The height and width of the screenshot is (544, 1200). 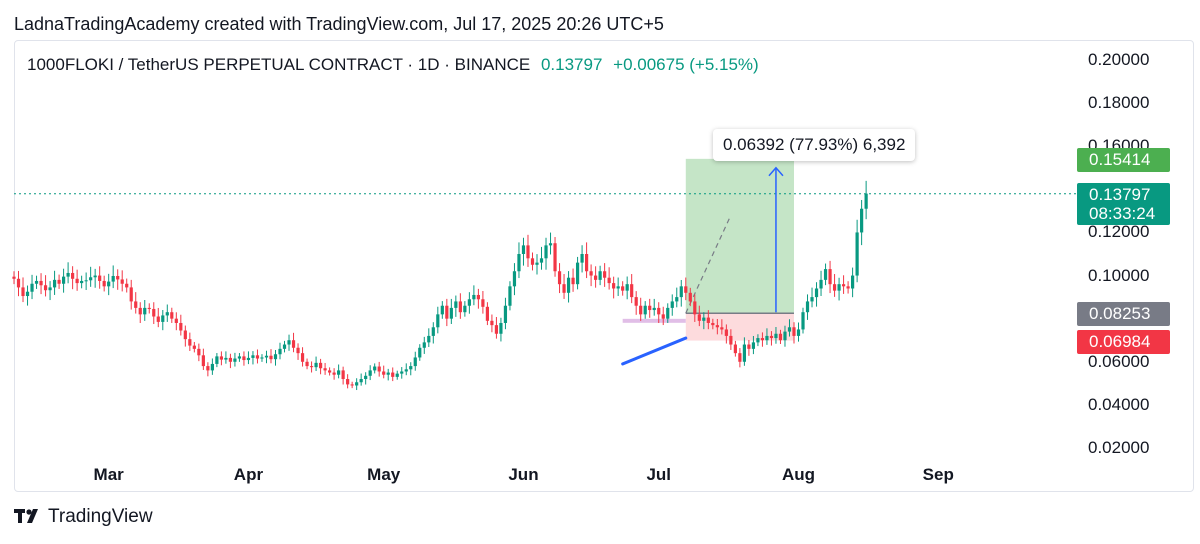 What do you see at coordinates (658, 474) in the screenshot?
I see `time-tick: Jul` at bounding box center [658, 474].